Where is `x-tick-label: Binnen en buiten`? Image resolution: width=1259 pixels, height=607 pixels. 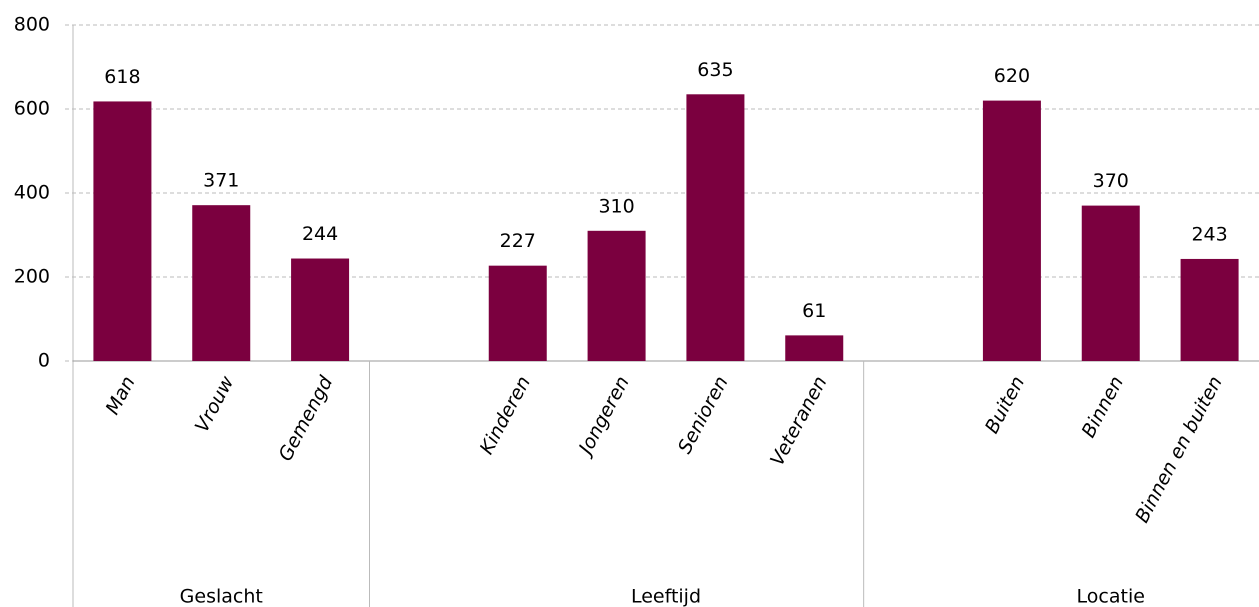
x-tick-label: Binnen en buiten is located at coordinates (1179, 450).